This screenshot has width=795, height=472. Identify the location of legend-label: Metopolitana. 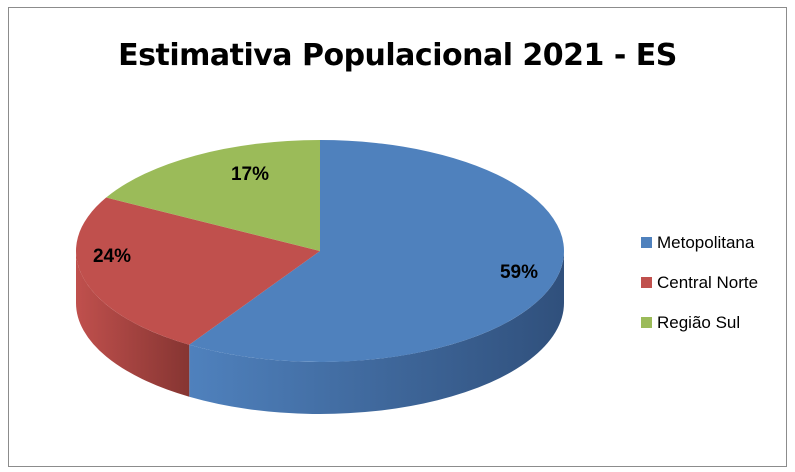
(706, 242).